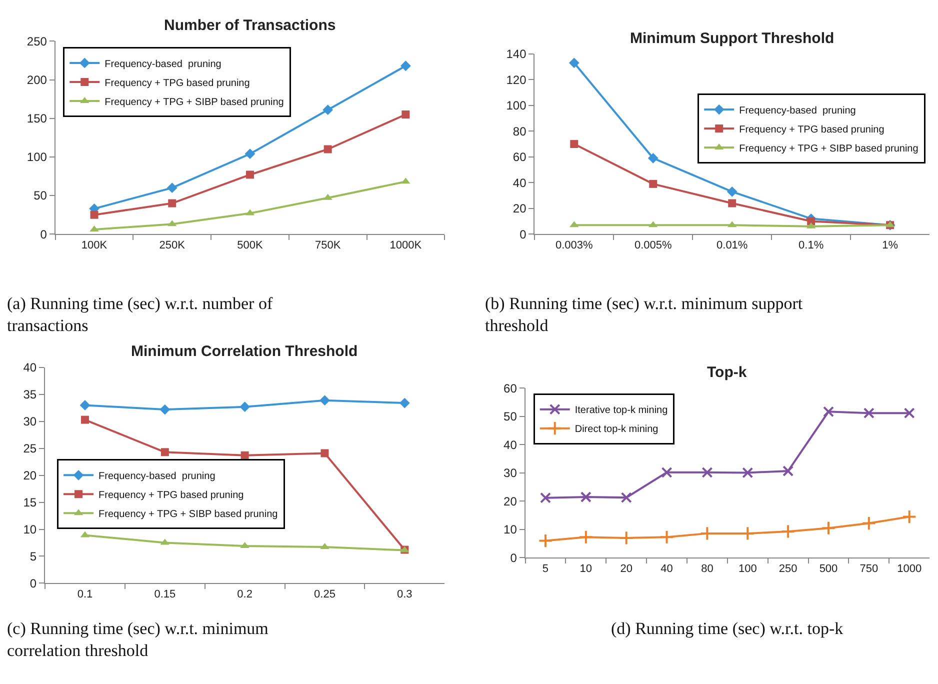 The image size is (938, 684). I want to click on x-tick-label: 100, so click(747, 568).